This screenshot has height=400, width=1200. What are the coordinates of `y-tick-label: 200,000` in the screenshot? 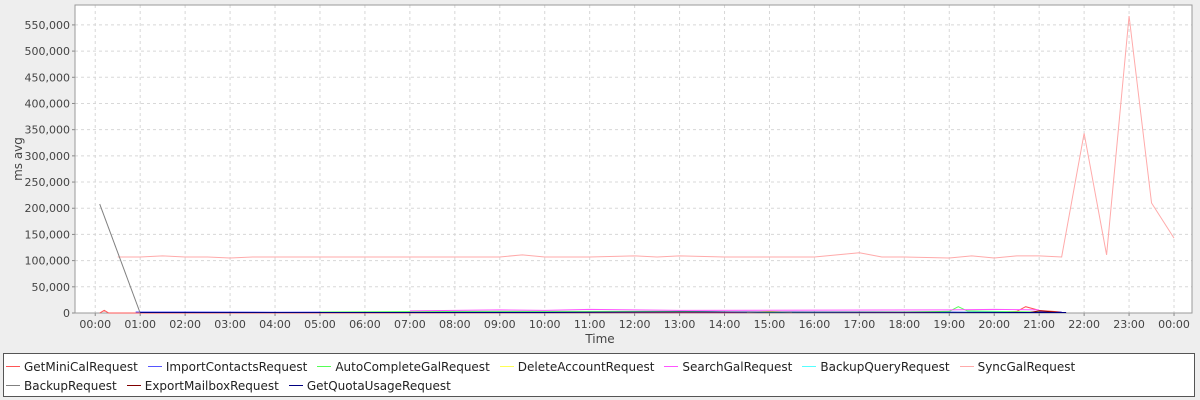 It's located at (48, 208).